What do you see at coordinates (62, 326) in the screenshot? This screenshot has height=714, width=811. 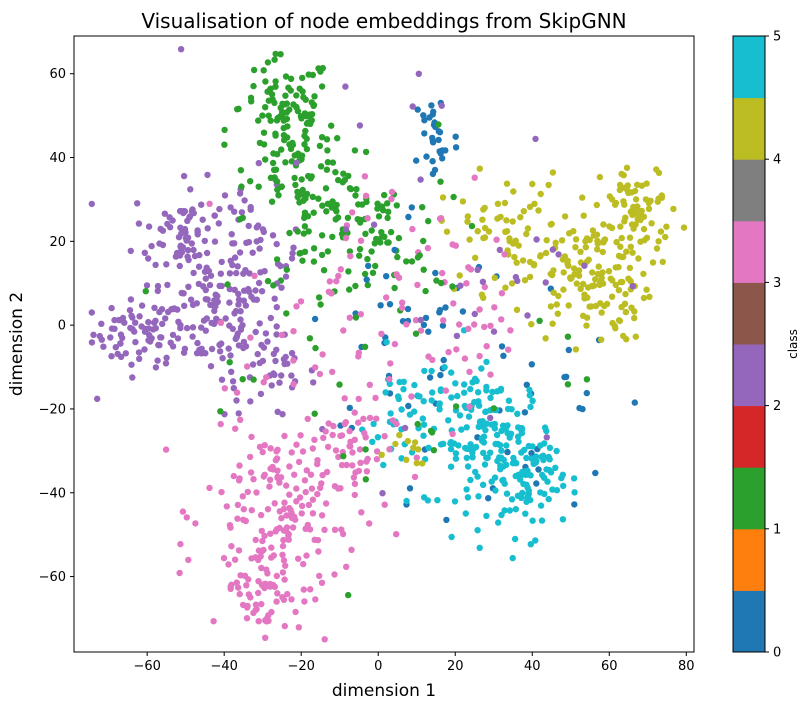 I see `y-tick-label: 0` at bounding box center [62, 326].